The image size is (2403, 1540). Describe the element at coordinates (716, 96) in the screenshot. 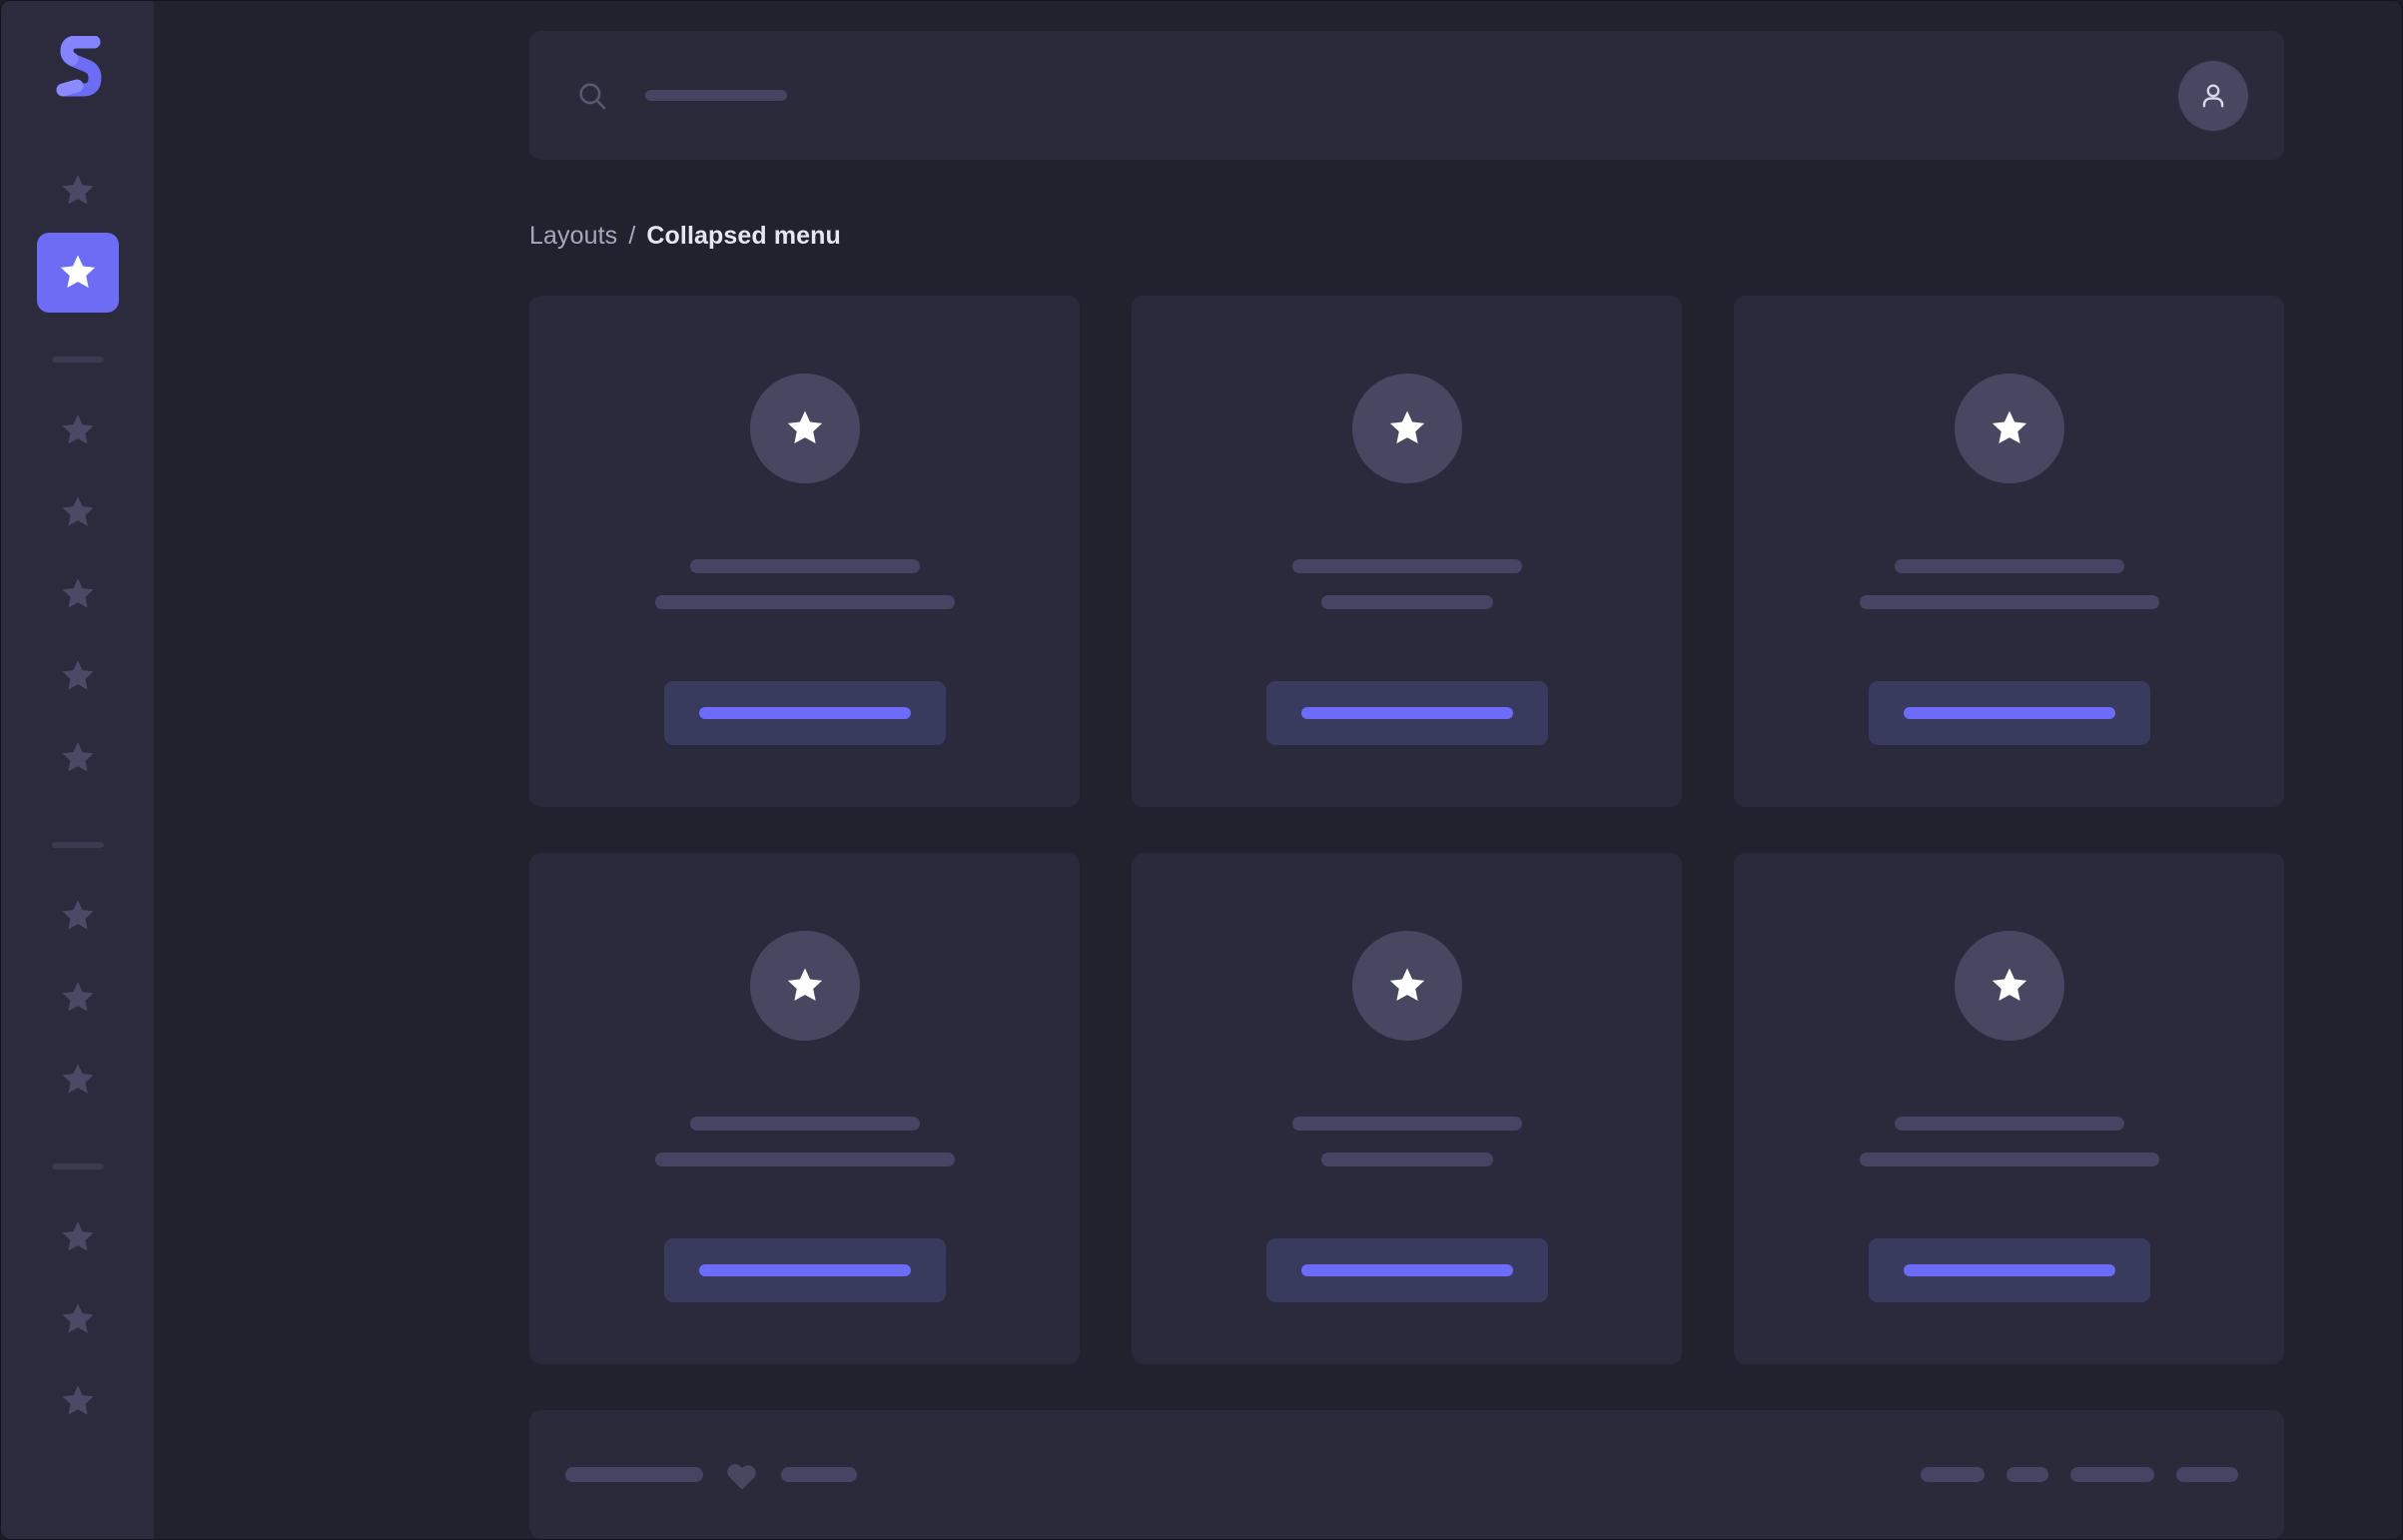

I see `search-input` at that location.